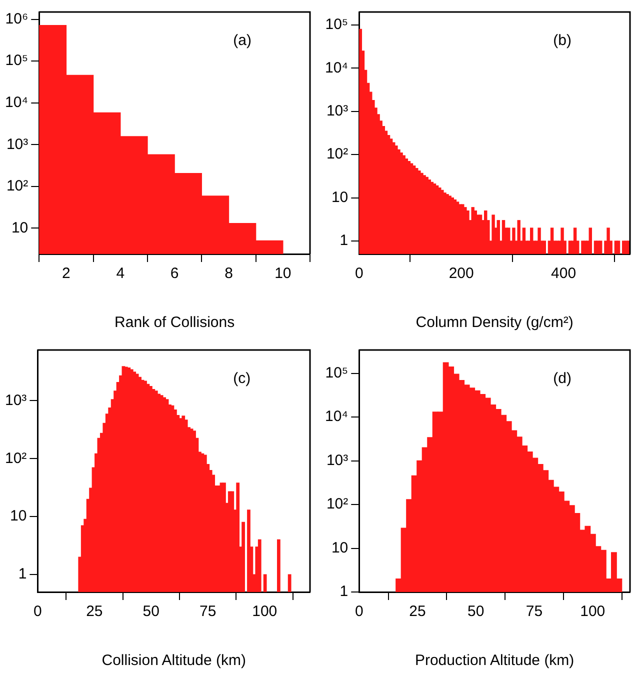  I want to click on y-tick-label: 10⁶, so click(16, 19).